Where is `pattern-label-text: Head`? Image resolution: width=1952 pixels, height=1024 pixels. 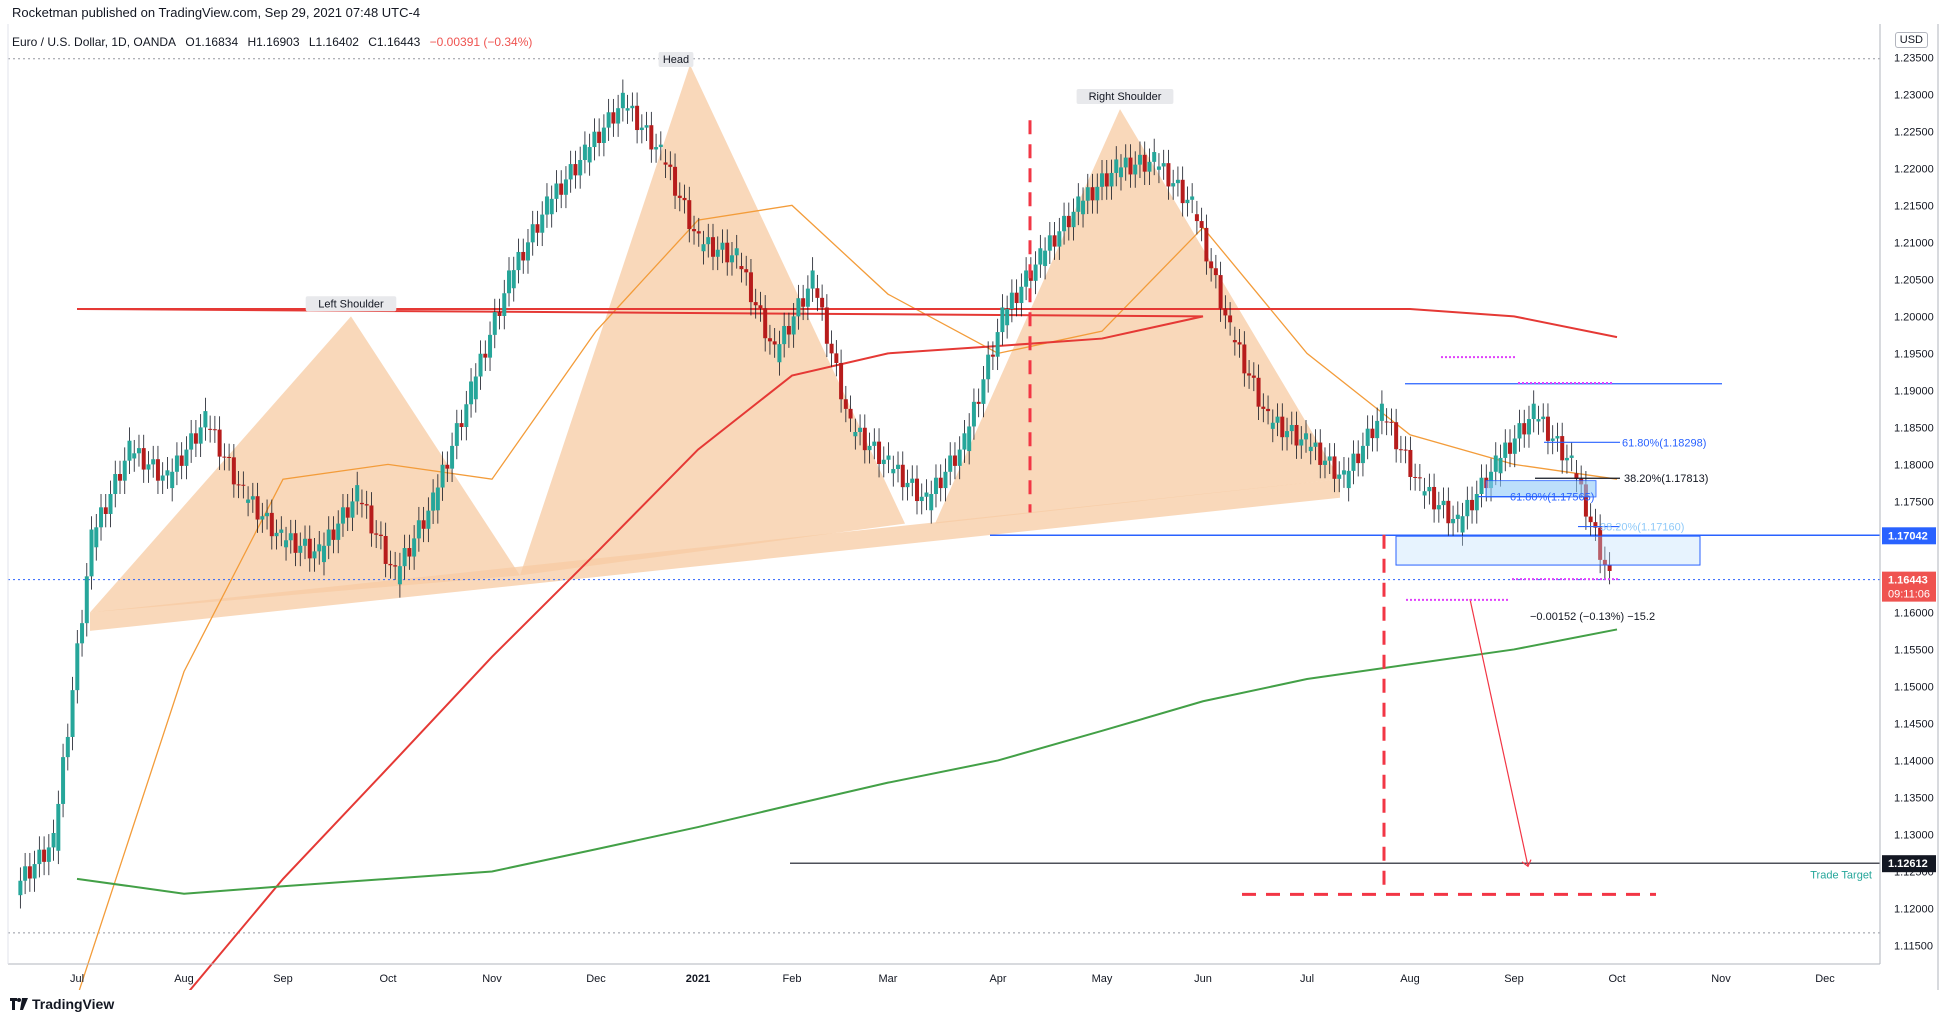 pattern-label-text: Head is located at coordinates (676, 60).